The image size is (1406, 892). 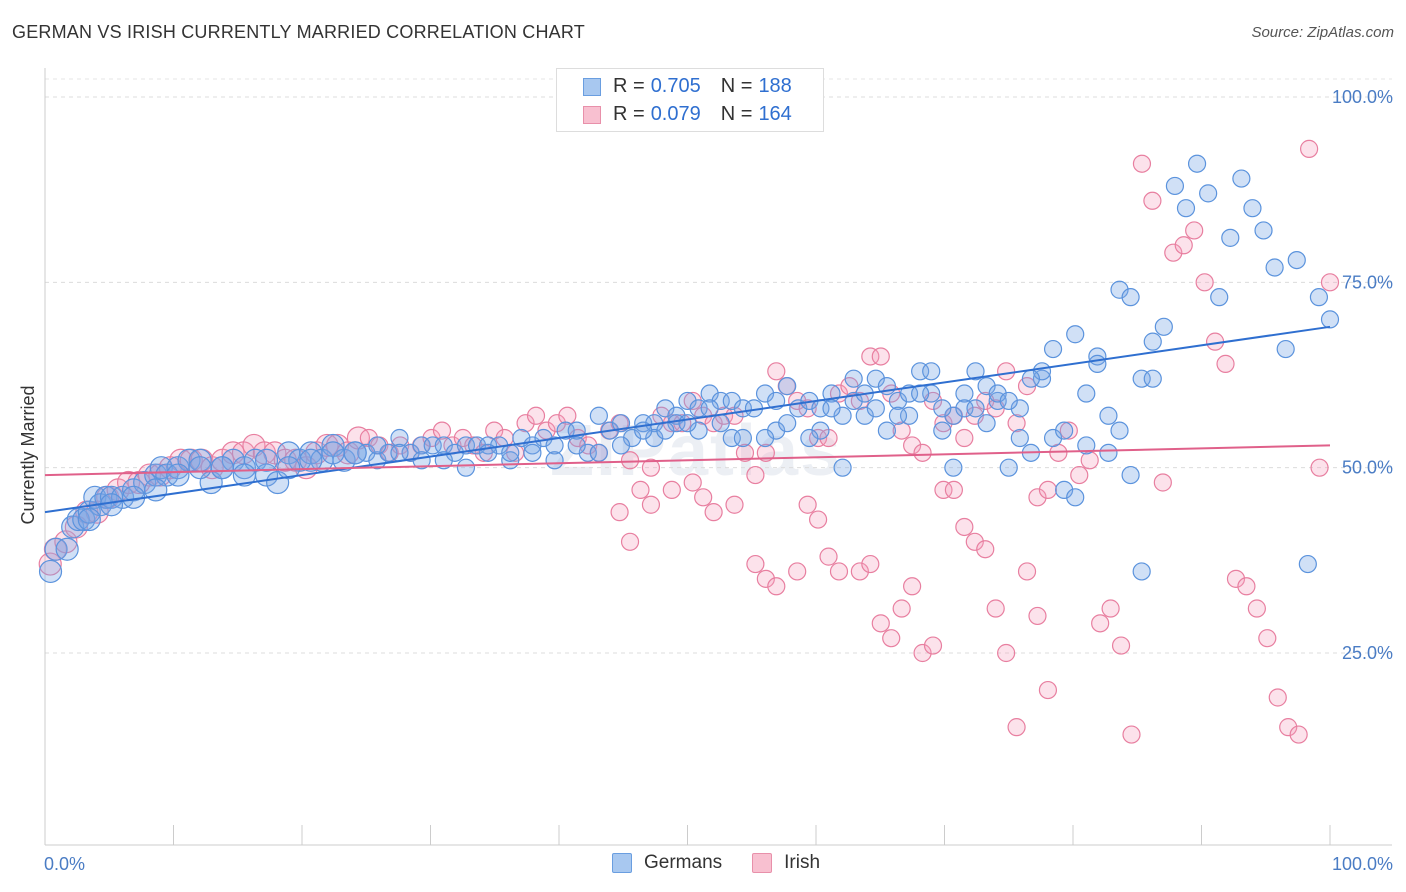 What do you see at coordinates (687, 460) in the screenshot?
I see `irish-trend-line` at bounding box center [687, 460].